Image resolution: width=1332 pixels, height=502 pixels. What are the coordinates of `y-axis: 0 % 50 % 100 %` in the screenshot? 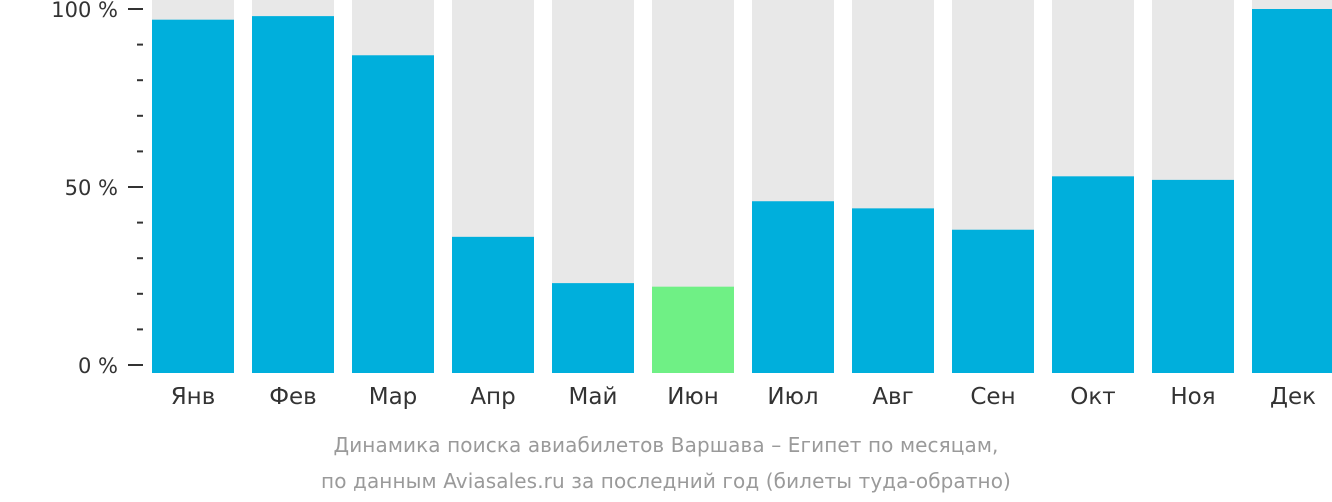 It's located at (97, 189).